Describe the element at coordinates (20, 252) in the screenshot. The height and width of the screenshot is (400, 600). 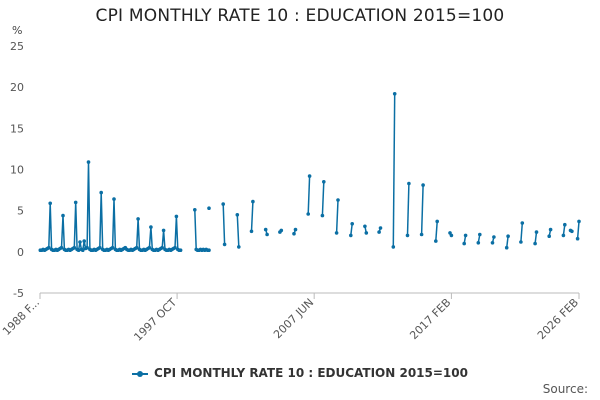
I see `y-tick-label: 0` at that location.